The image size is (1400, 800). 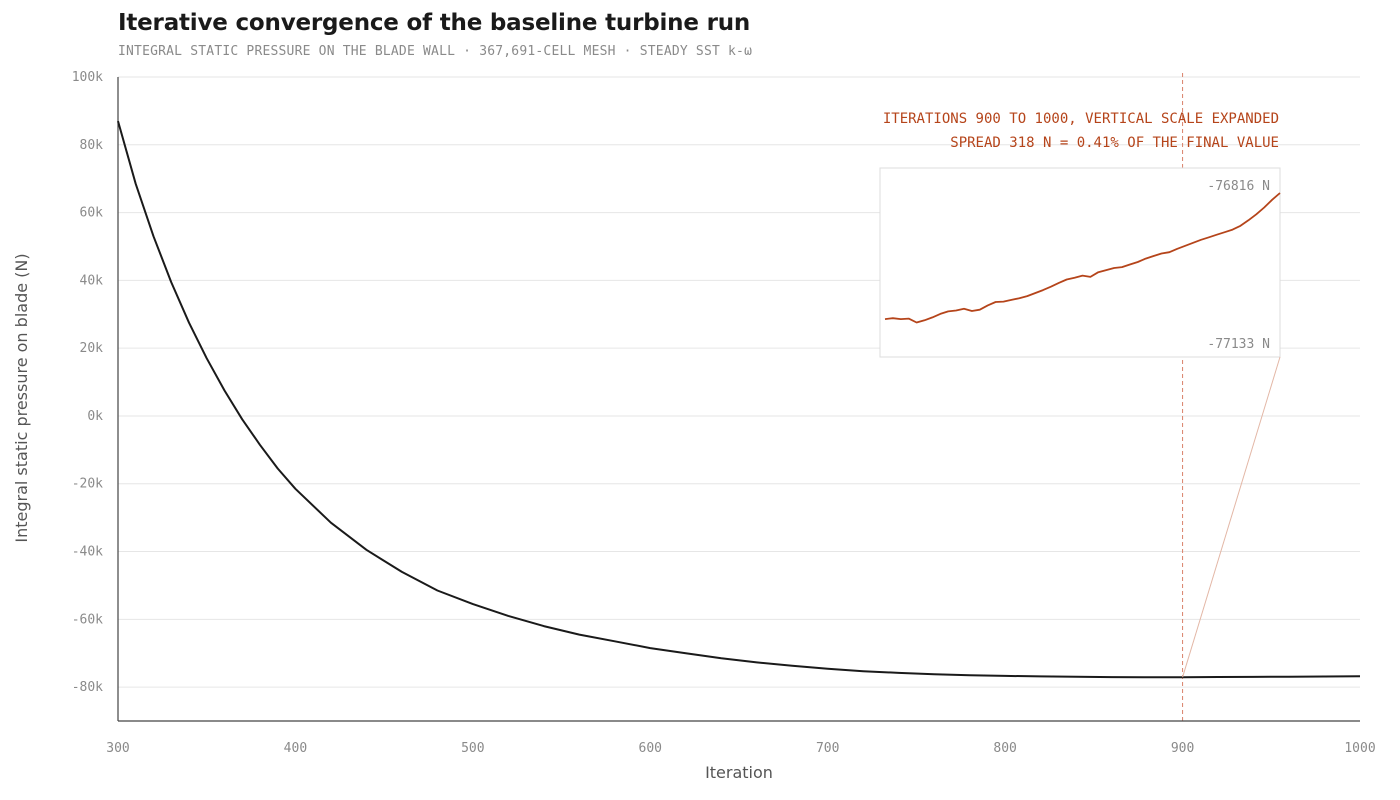 I want to click on y-tick-label: 20k, so click(x=92, y=348).